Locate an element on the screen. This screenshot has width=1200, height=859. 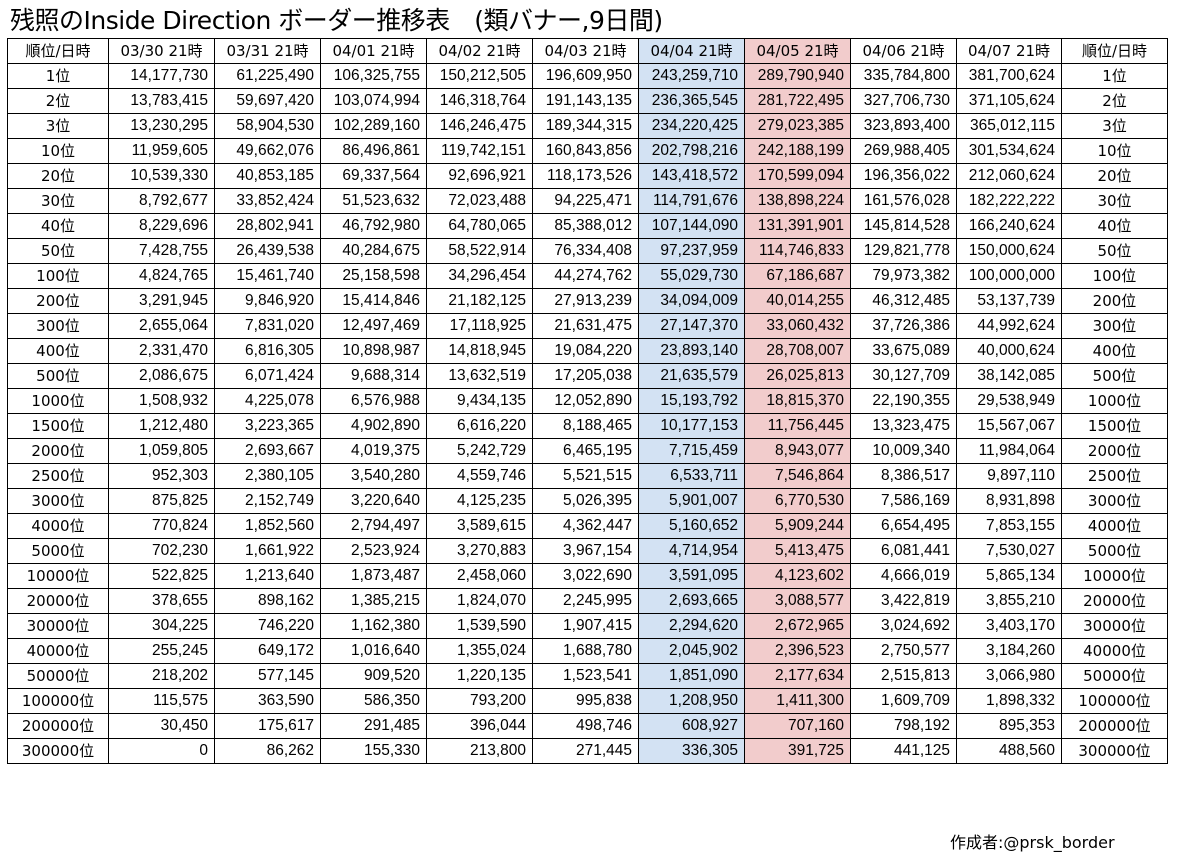
rank-label: 50位 is located at coordinates (1114, 251).